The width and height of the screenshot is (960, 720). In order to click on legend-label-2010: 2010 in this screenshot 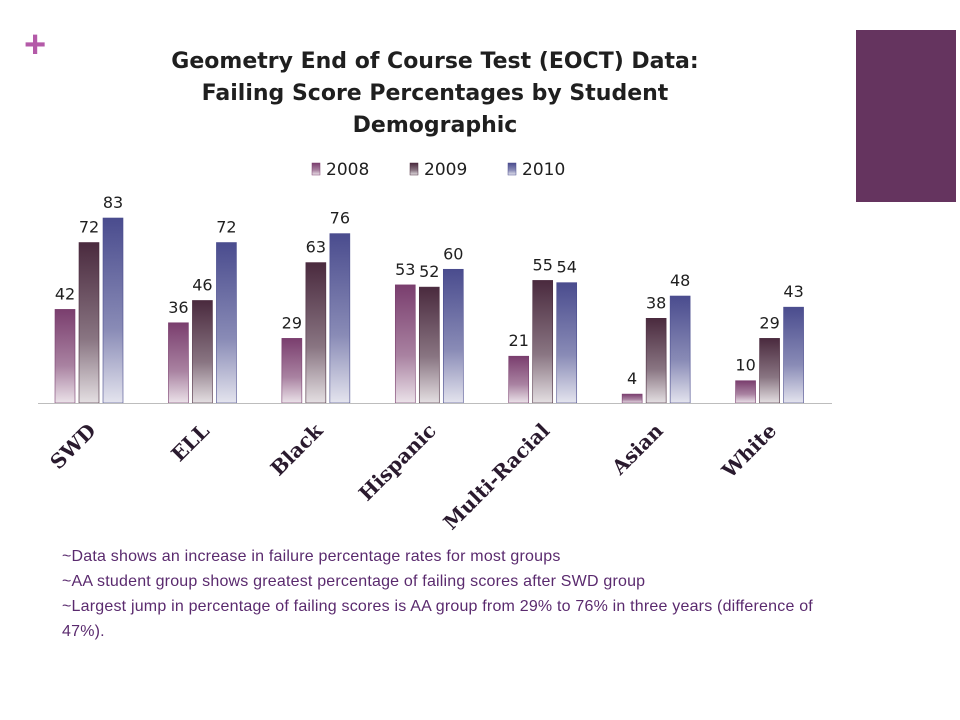, I will do `click(543, 170)`.